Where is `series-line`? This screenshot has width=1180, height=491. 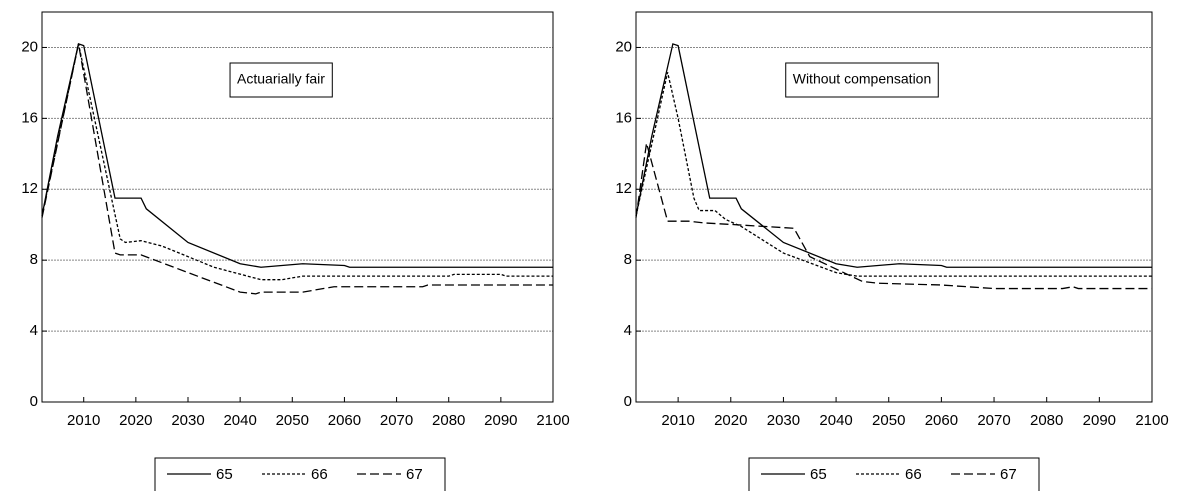
series-line is located at coordinates (893, 216).